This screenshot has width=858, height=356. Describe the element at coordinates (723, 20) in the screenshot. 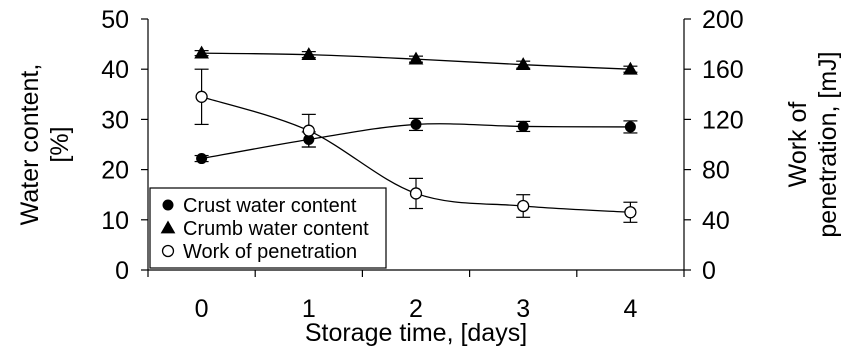

I see `right-tick-label: 200` at that location.